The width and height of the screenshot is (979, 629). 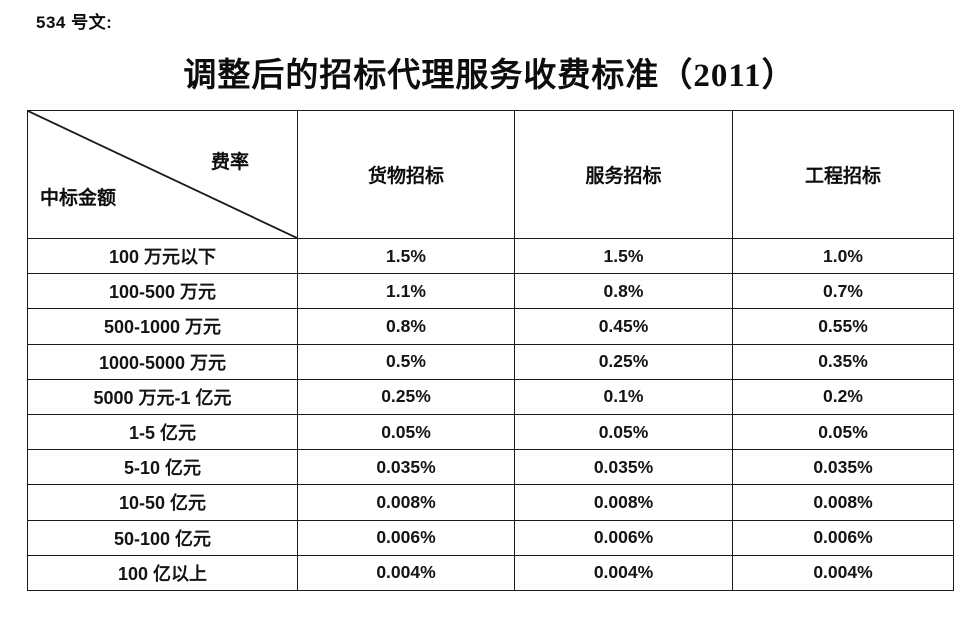 I want to click on amount-range-cell: 10-50 亿元, so click(x=162, y=502).